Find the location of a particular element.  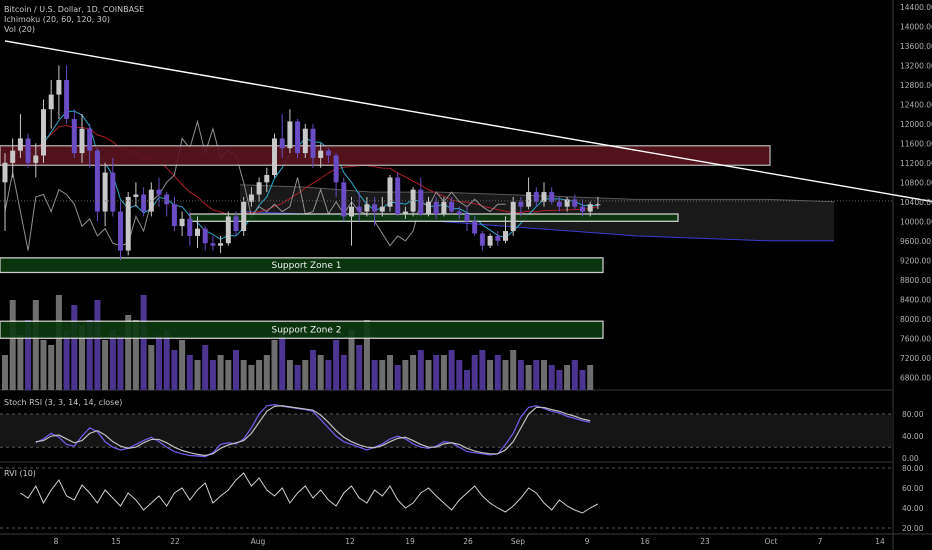

price-tick-label: 9600.00 is located at coordinates (915, 241).